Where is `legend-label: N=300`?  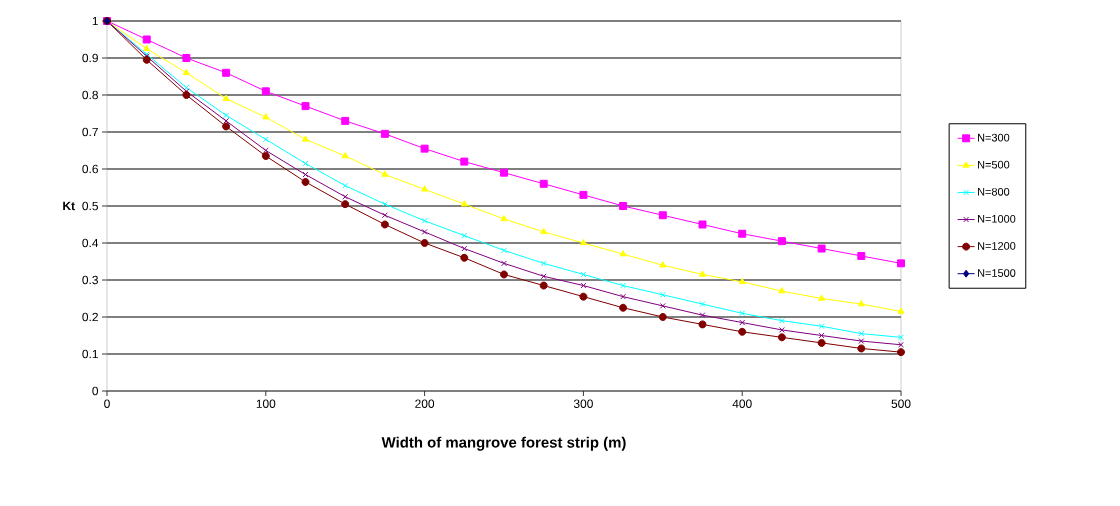 legend-label: N=300 is located at coordinates (994, 137).